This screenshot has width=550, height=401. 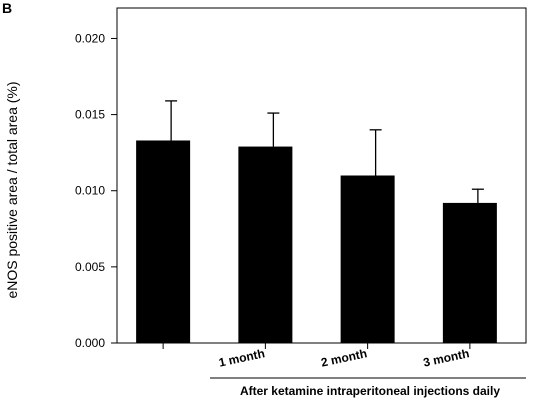 I want to click on y-tick-label: 0.010, so click(x=90, y=191).